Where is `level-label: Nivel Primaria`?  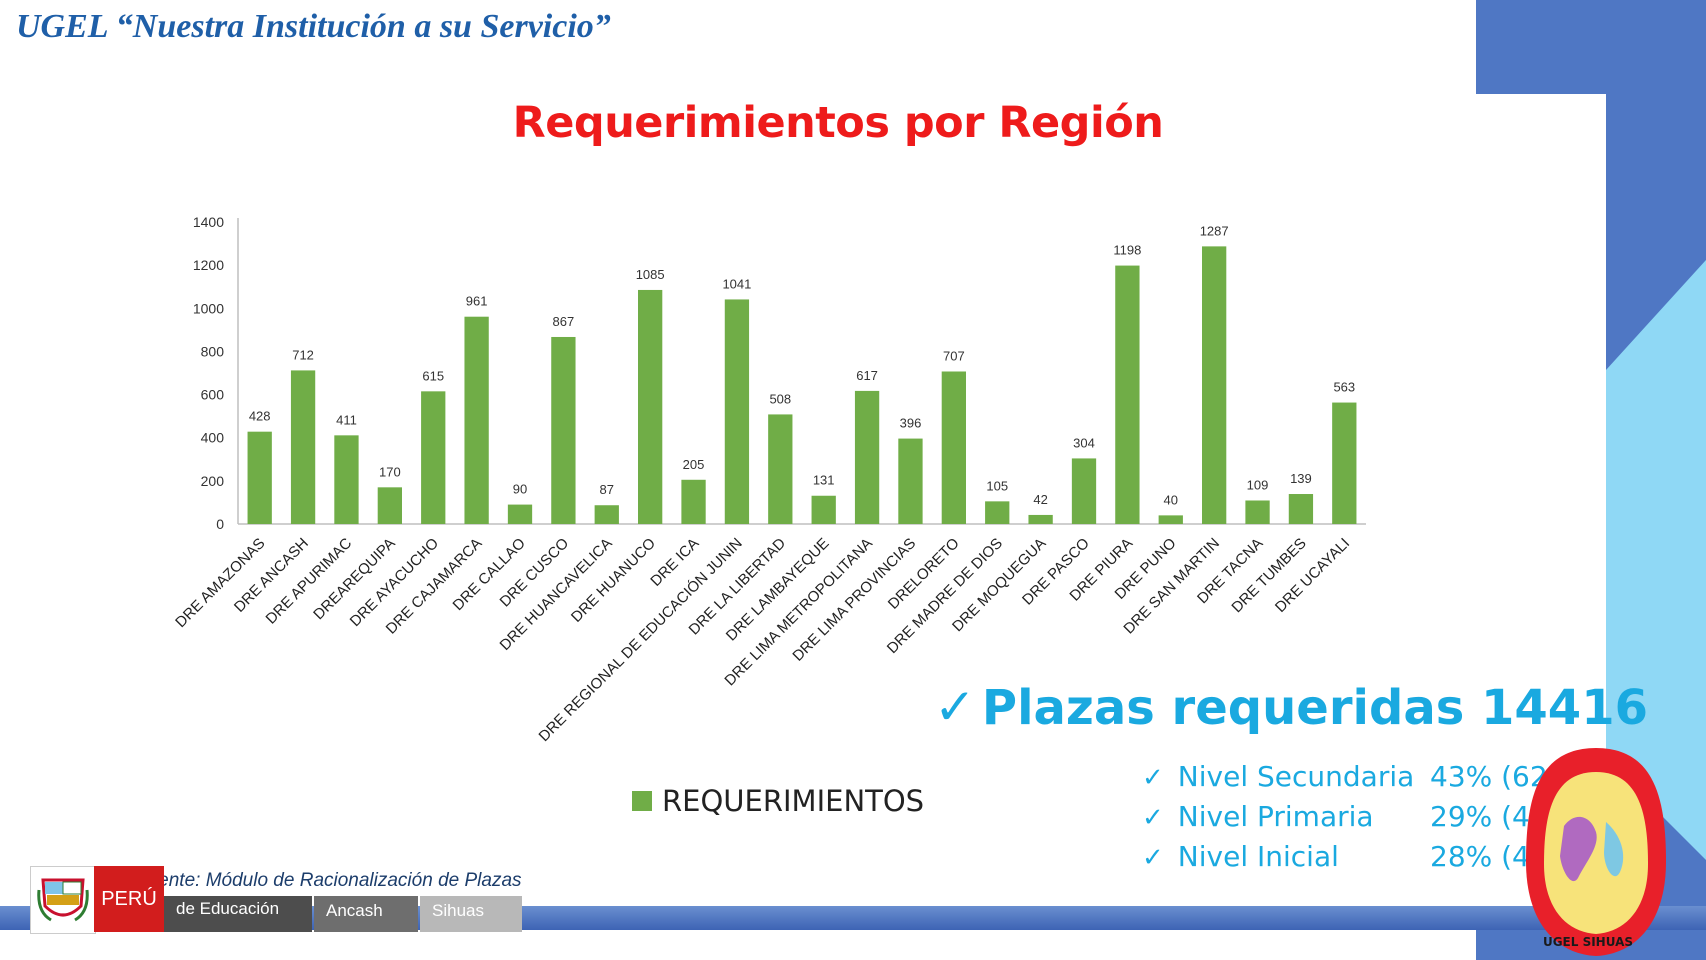 level-label: Nivel Primaria is located at coordinates (1275, 816).